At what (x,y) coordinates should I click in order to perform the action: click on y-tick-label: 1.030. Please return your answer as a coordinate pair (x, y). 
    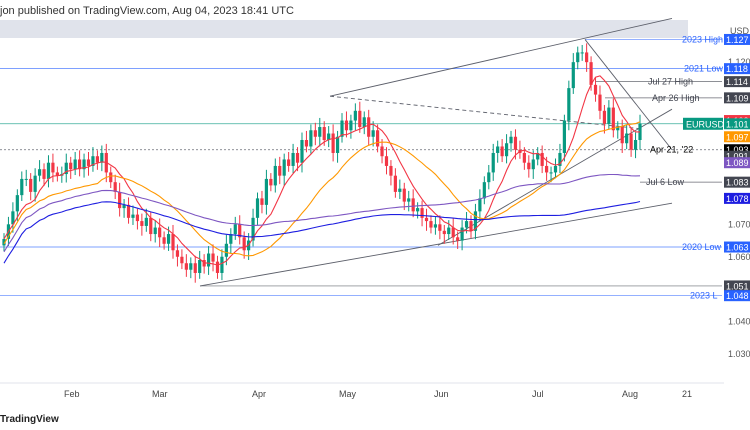
    Looking at the image, I should click on (739, 354).